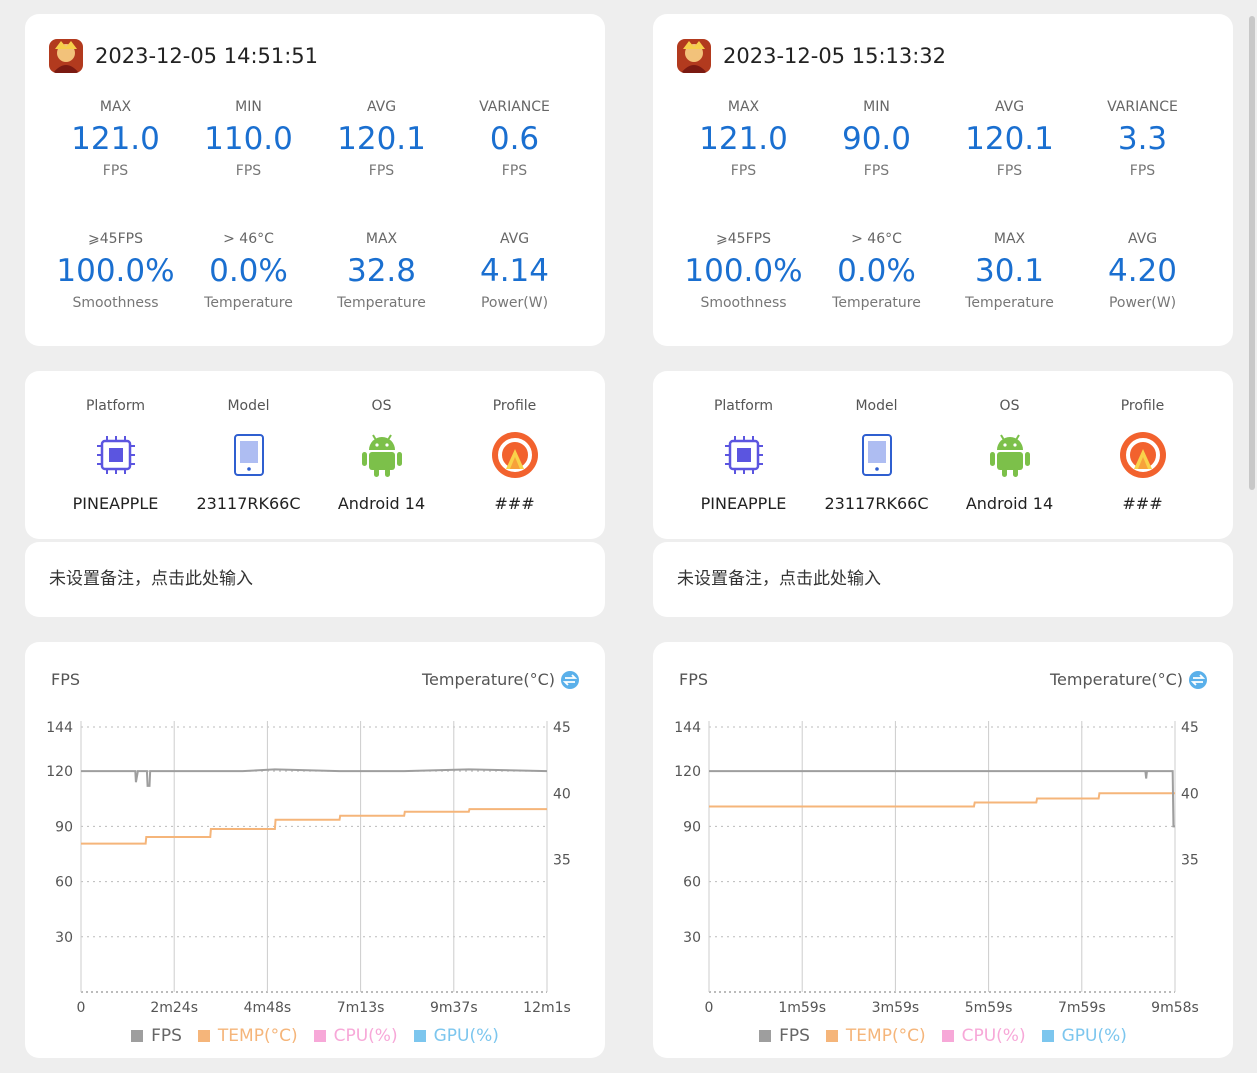  I want to click on x-tick-label: 3m59s, so click(896, 1008).